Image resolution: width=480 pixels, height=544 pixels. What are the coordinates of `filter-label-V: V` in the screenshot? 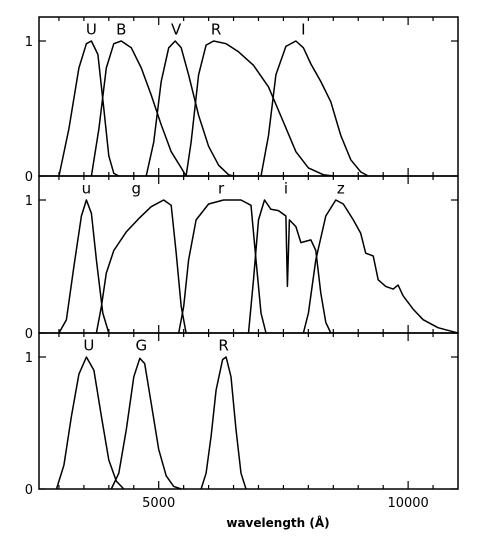 It's located at (176, 29).